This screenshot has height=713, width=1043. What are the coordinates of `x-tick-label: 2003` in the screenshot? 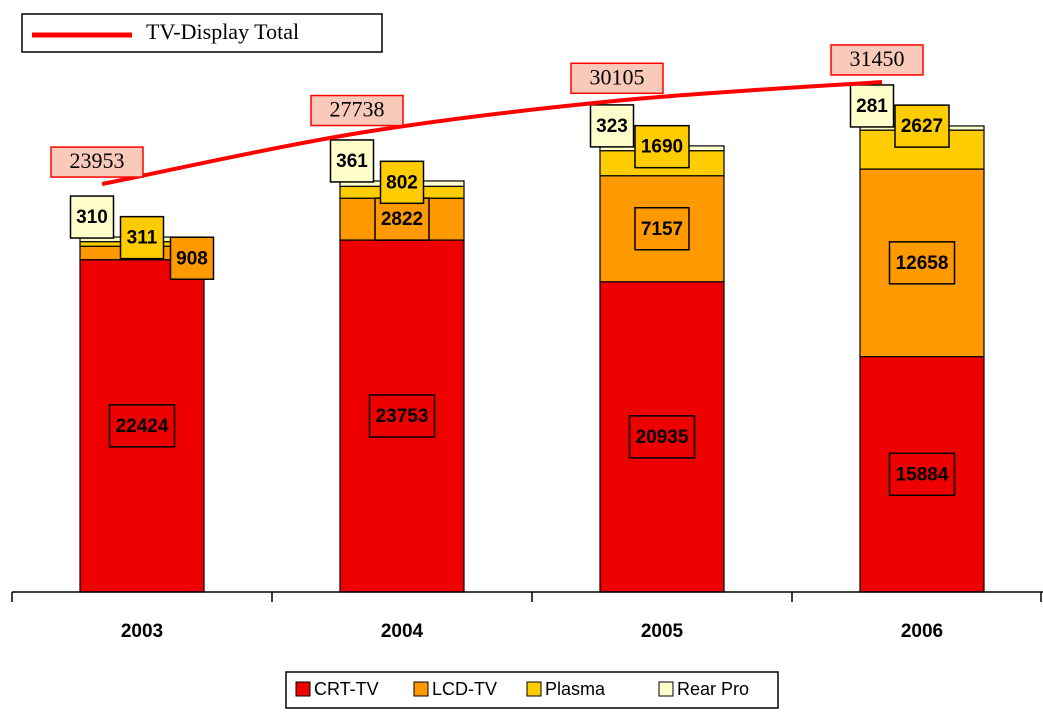 It's located at (142, 631).